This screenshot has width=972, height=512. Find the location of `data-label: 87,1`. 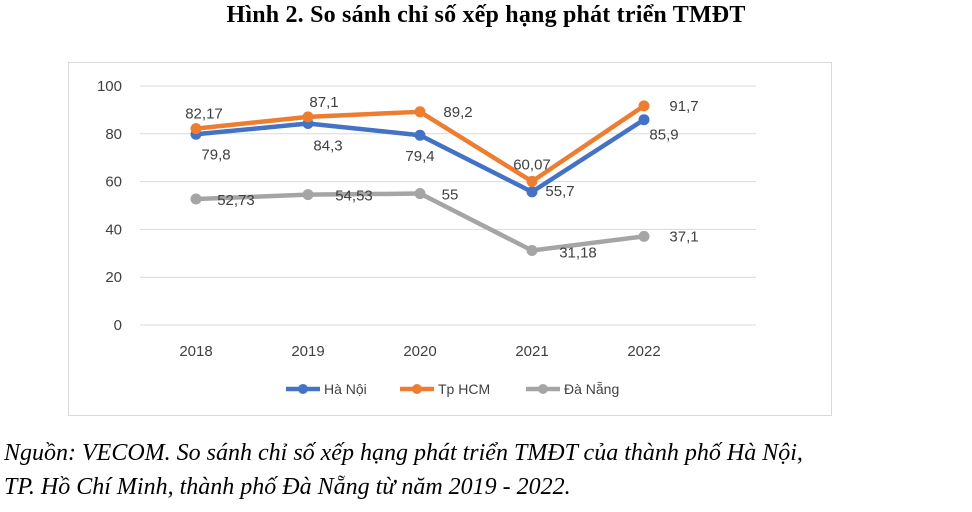

data-label: 87,1 is located at coordinates (323, 102).